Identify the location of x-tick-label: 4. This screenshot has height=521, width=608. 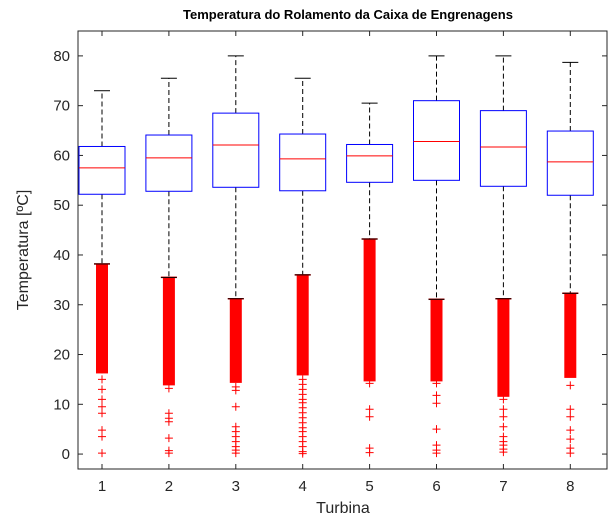
(303, 486).